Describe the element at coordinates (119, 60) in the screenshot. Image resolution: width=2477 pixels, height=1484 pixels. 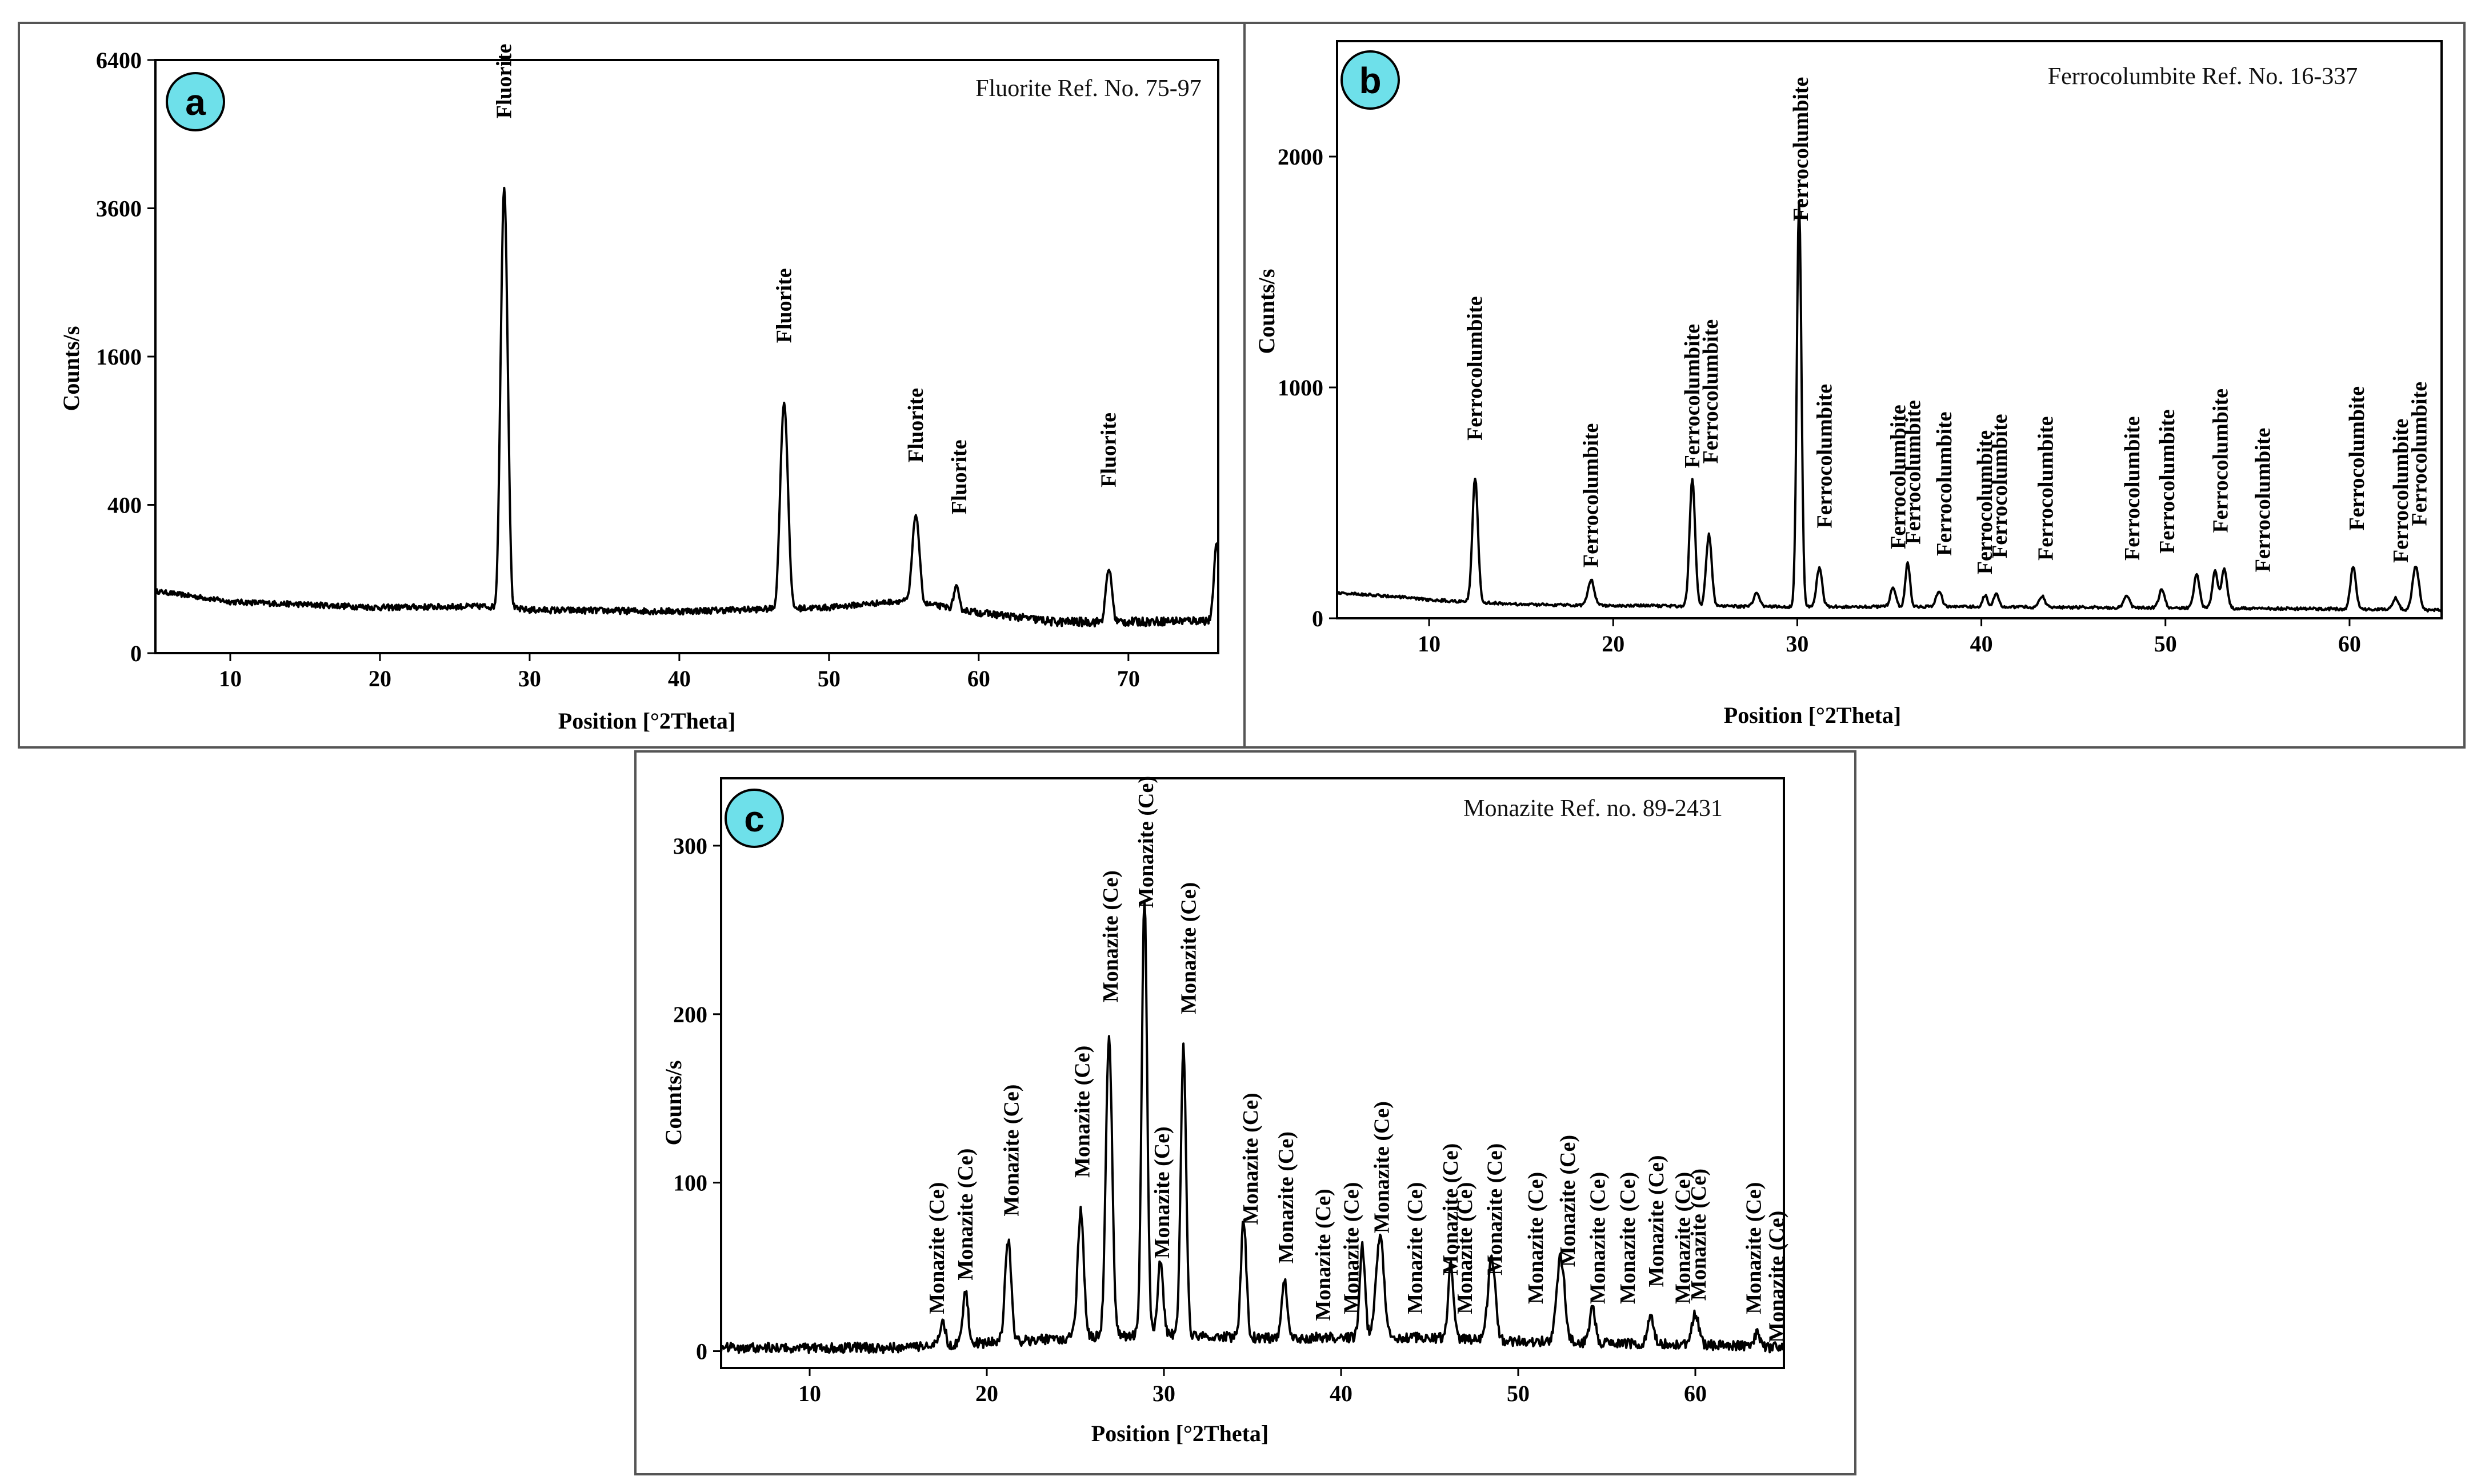
I see `panel-a-y-tick-label: 6400` at that location.